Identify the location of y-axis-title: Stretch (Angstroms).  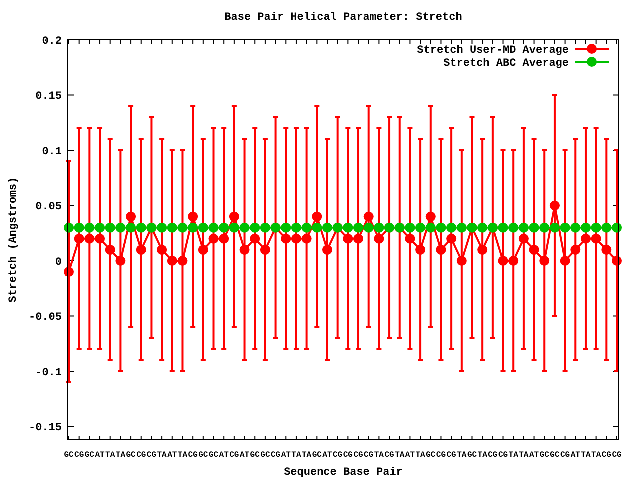
(14, 240).